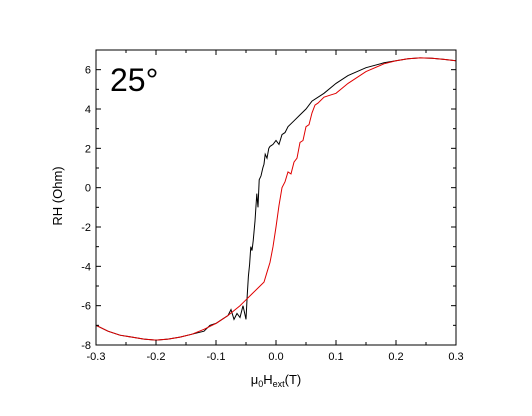 This screenshot has height=416, width=532. What do you see at coordinates (260, 384) in the screenshot?
I see `x-axis-label-sub0: 0` at bounding box center [260, 384].